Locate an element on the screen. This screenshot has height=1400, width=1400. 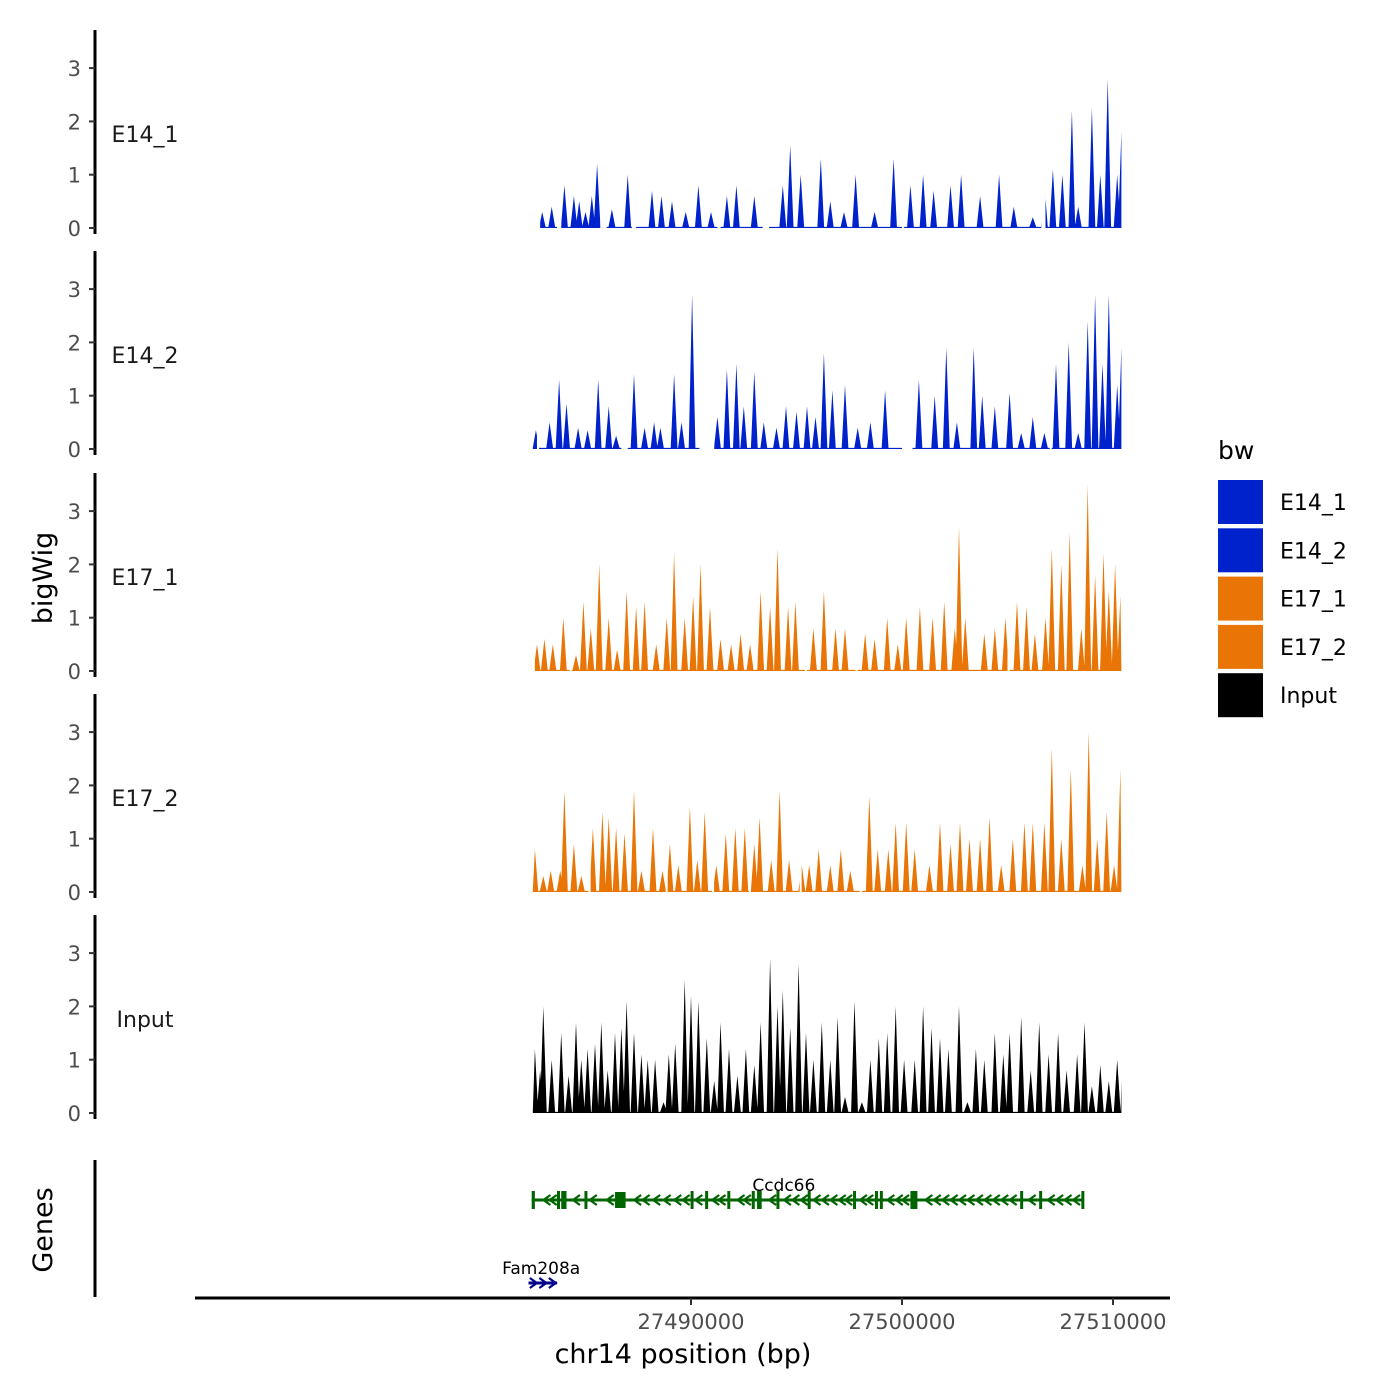
track-label: E14_1 is located at coordinates (145, 135).